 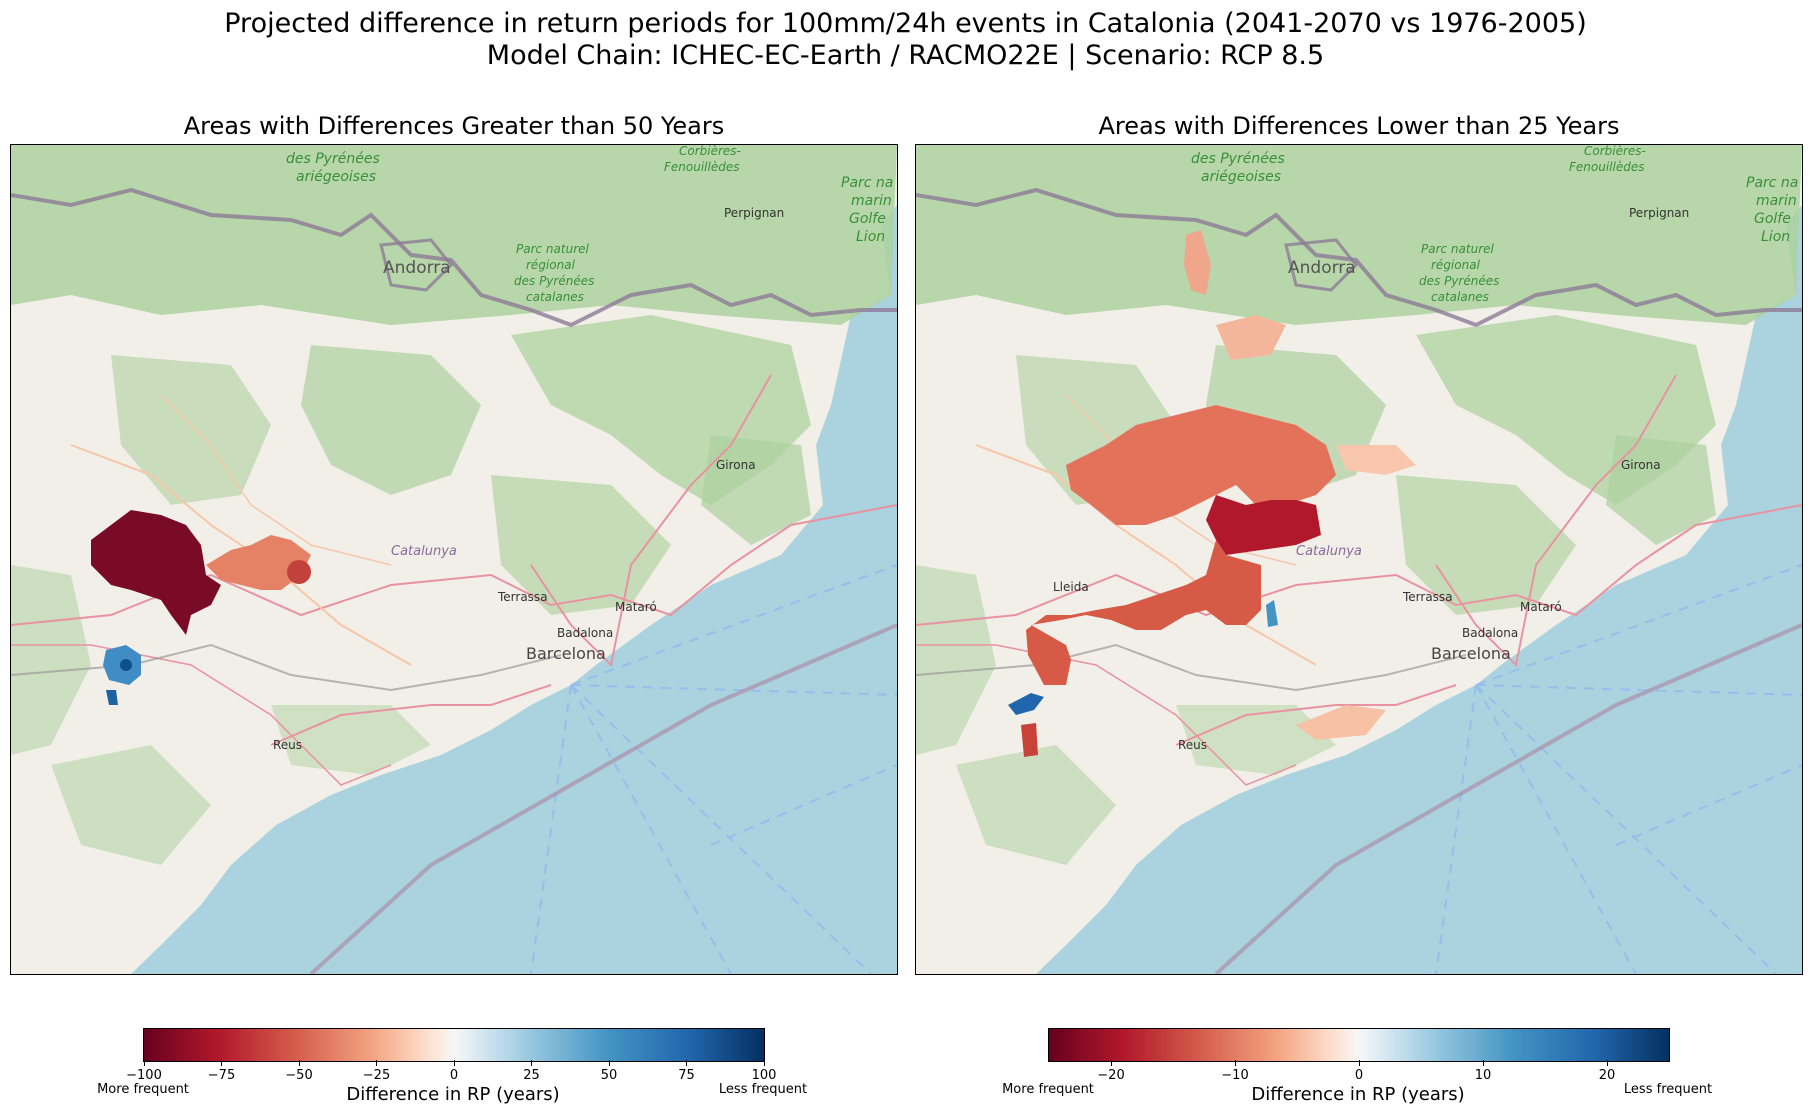 What do you see at coordinates (454, 1045) in the screenshot?
I see `colorbar-left` at bounding box center [454, 1045].